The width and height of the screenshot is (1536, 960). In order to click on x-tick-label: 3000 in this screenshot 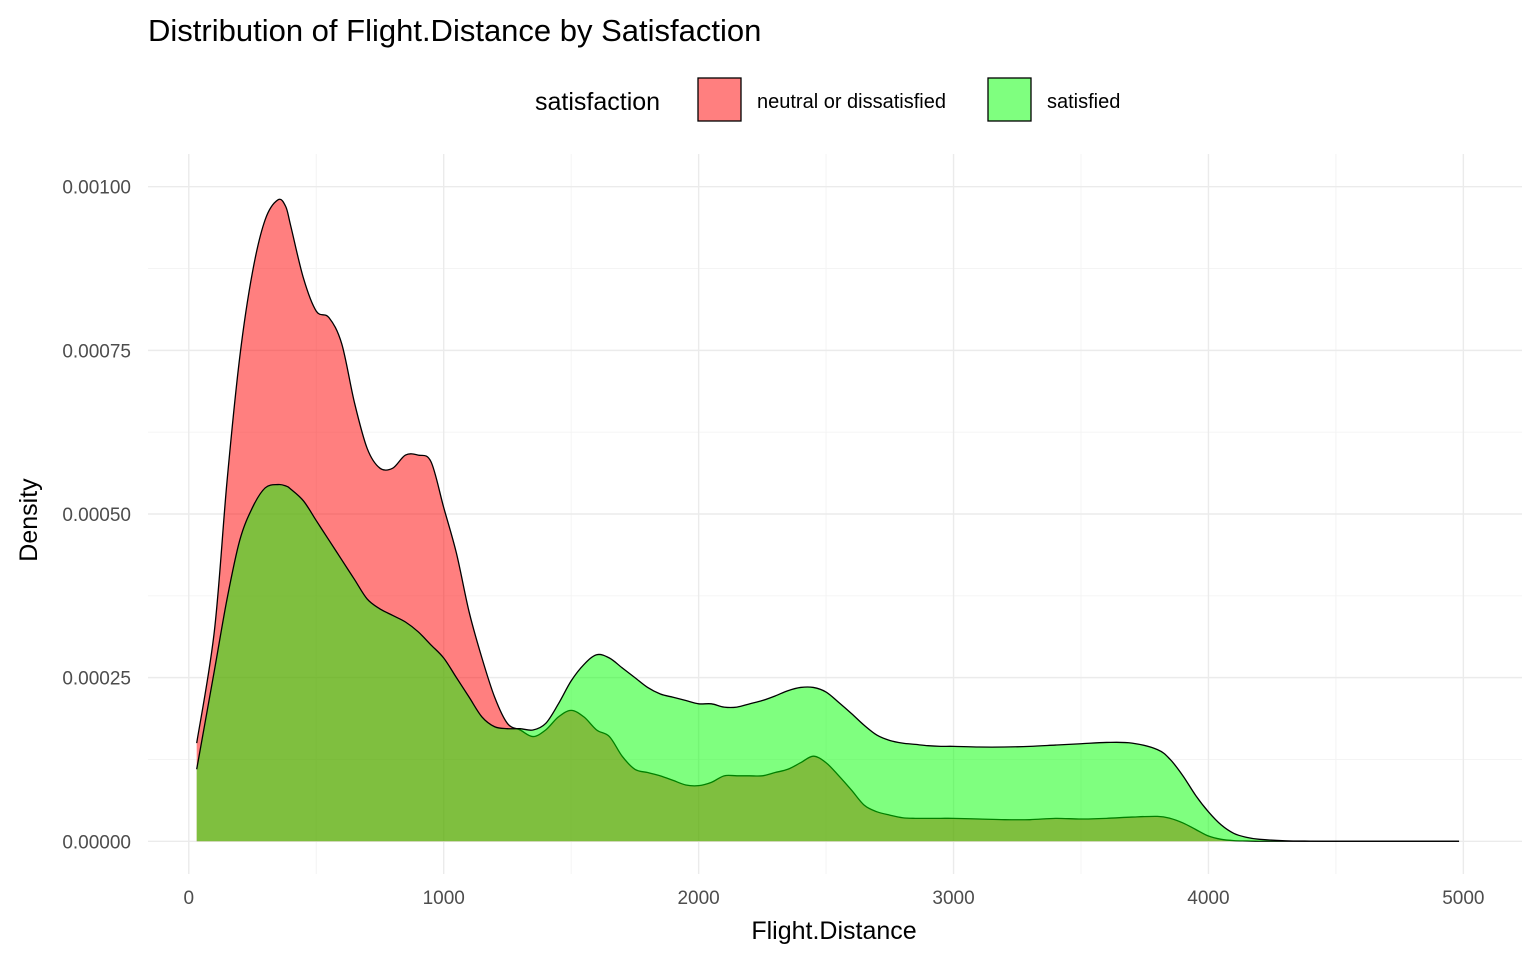, I will do `click(953, 898)`.